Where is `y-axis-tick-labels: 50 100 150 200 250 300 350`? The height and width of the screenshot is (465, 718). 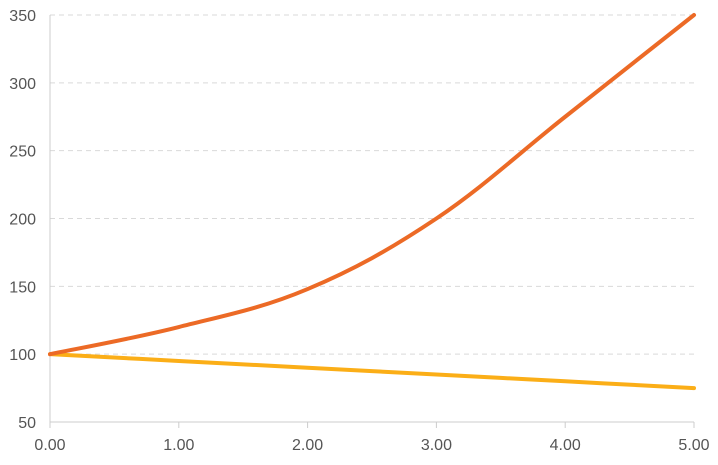 y-axis-tick-labels: 50 100 150 200 250 300 350 is located at coordinates (22, 220).